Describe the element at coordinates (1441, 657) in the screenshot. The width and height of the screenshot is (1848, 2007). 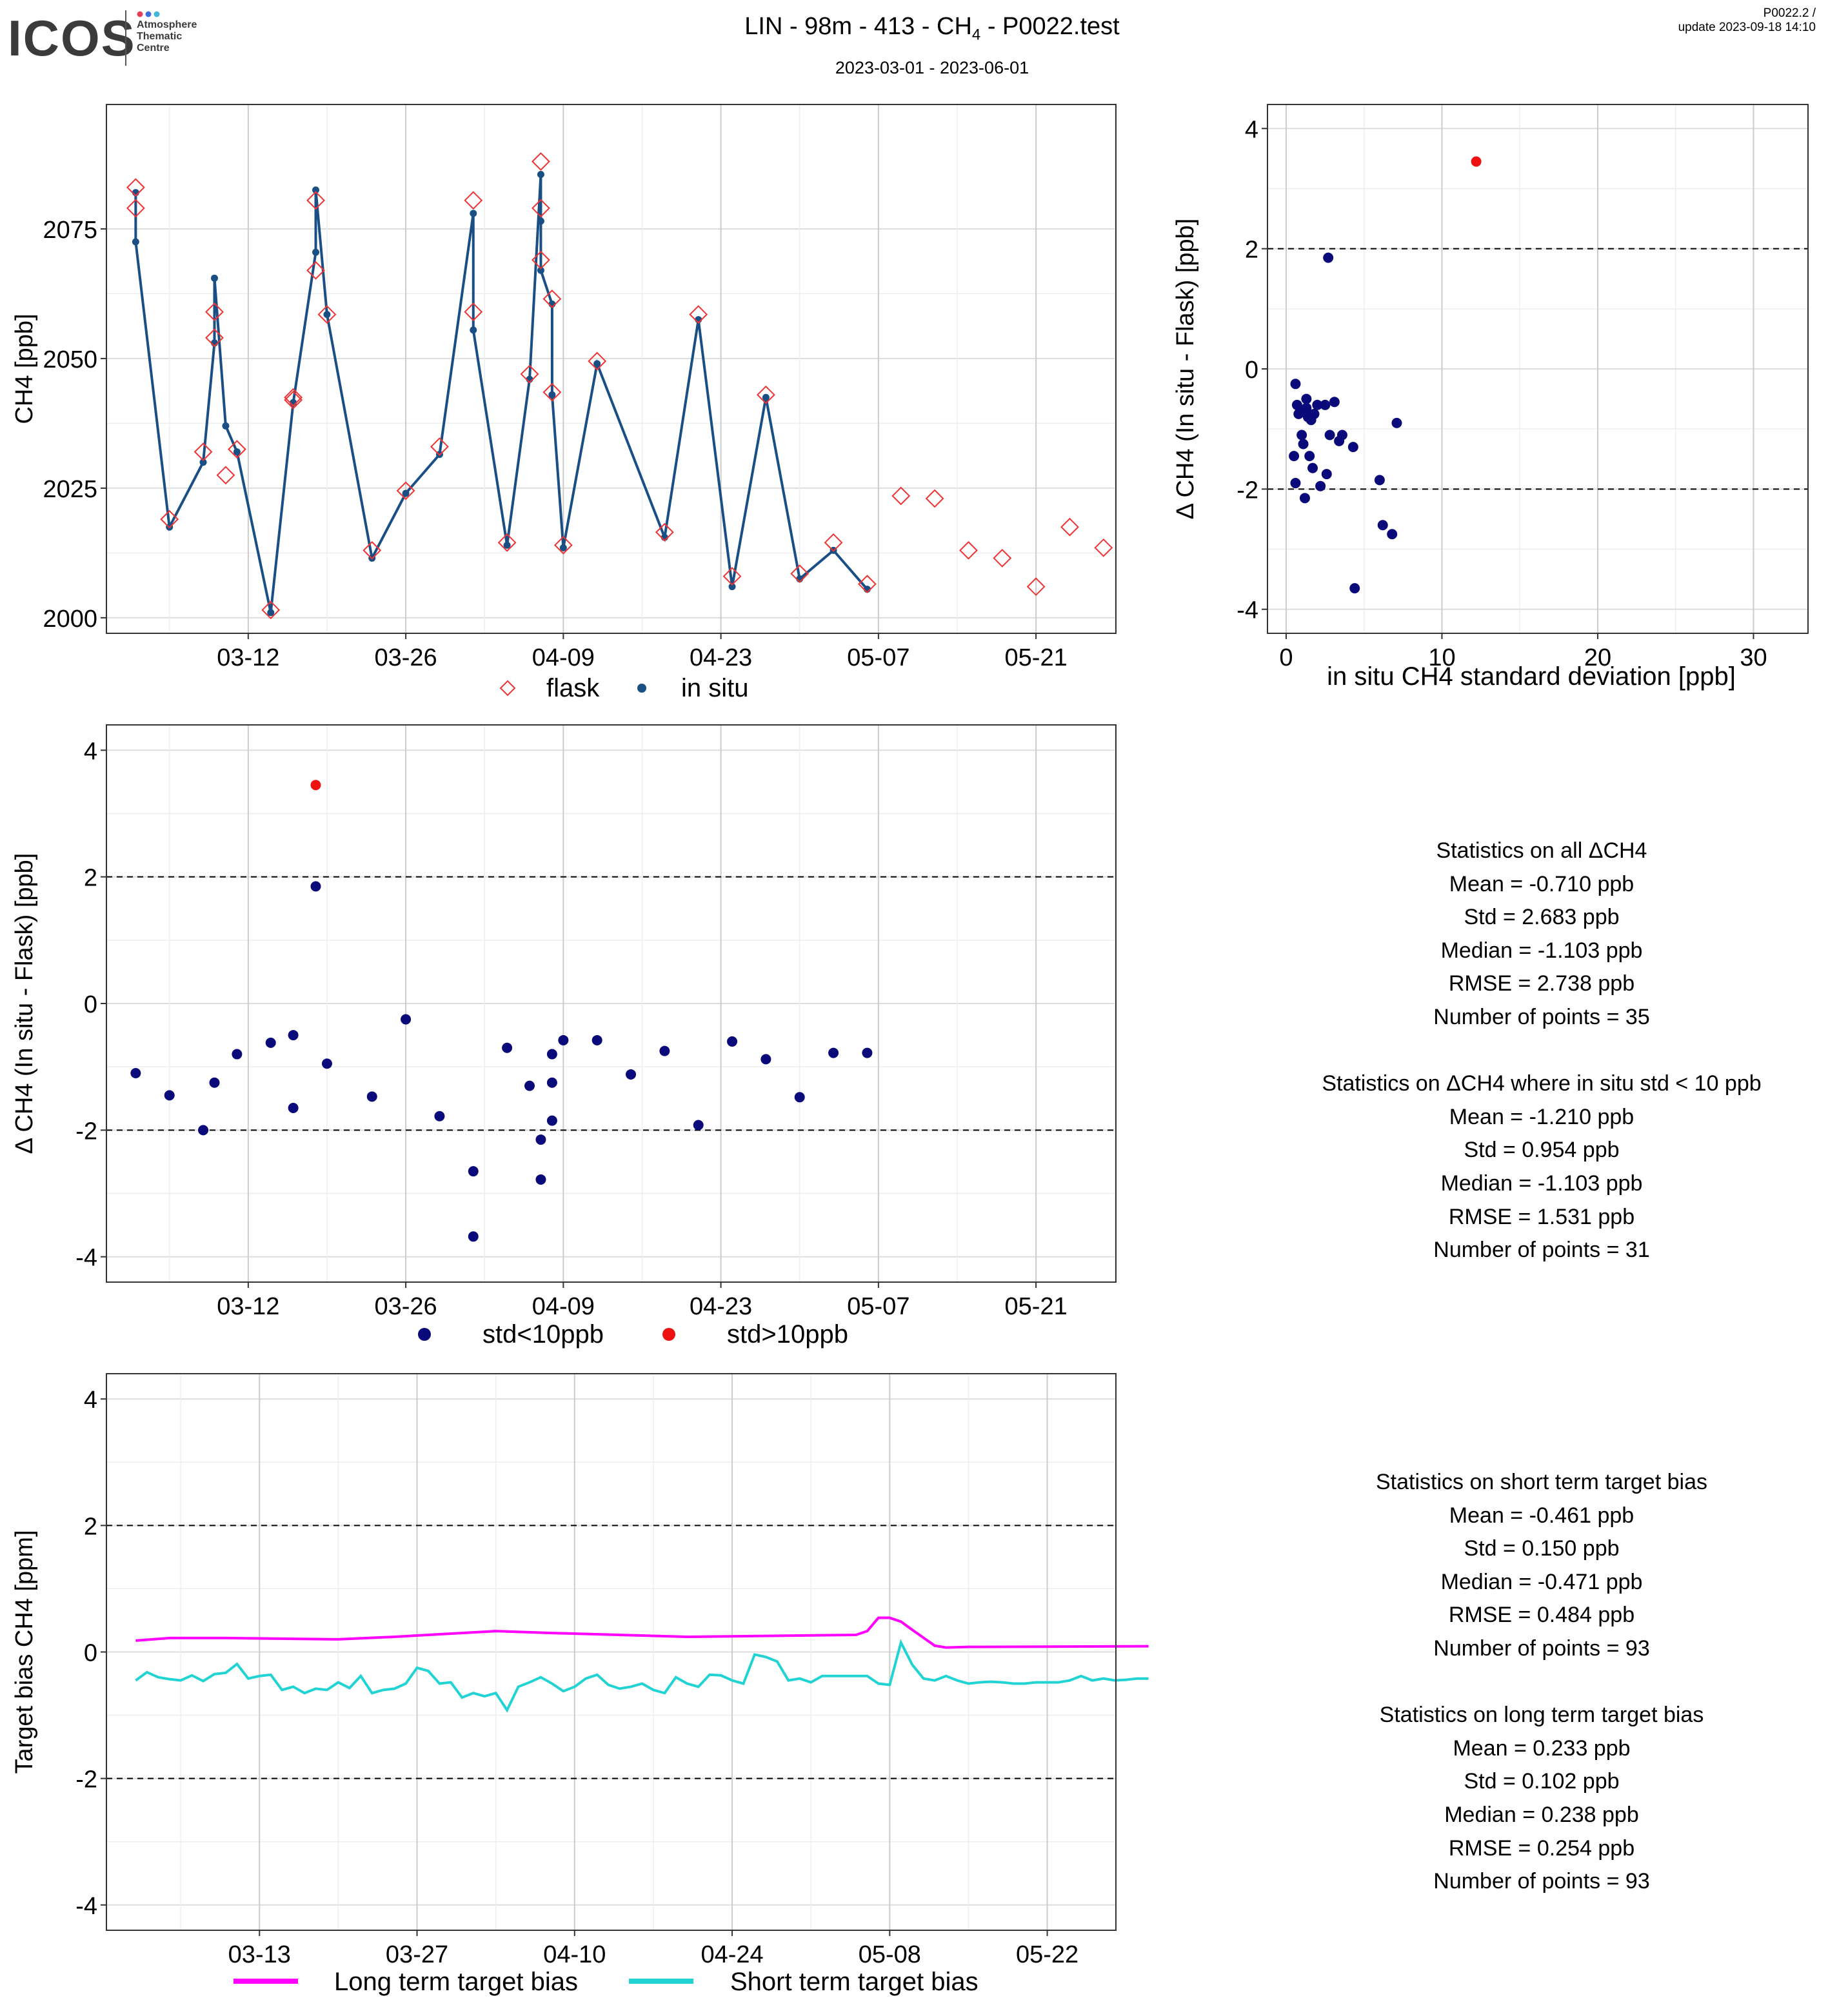
I see `x-tick-label: 10` at that location.